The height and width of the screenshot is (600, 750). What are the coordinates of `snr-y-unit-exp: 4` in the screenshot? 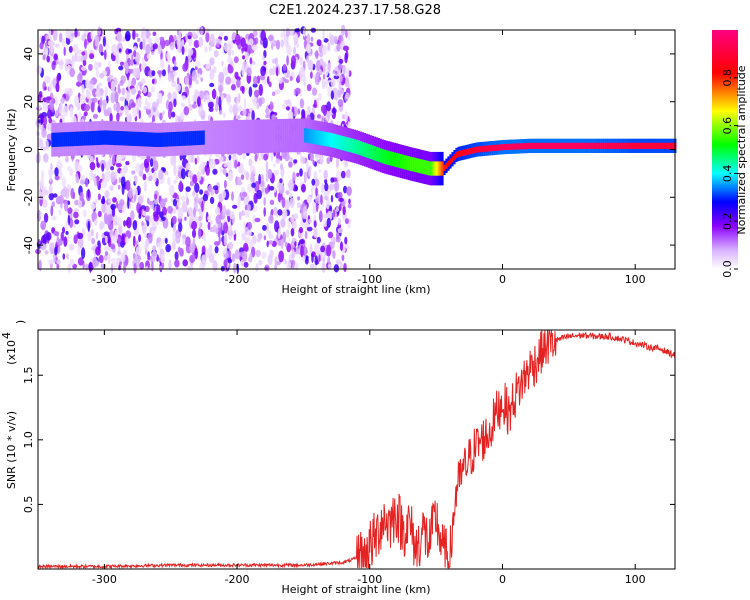 It's located at (6, 335).